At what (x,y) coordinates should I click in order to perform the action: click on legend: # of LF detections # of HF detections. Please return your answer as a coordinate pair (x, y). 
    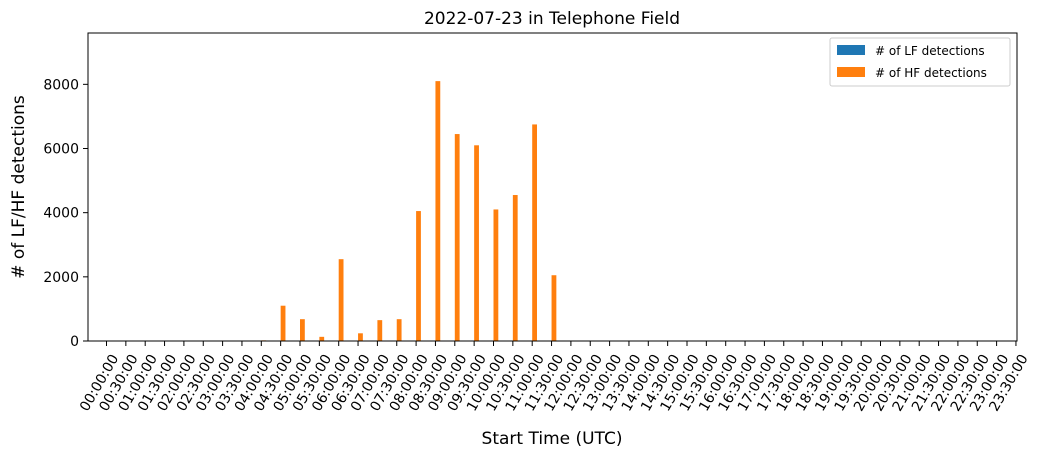
    Looking at the image, I should click on (920, 62).